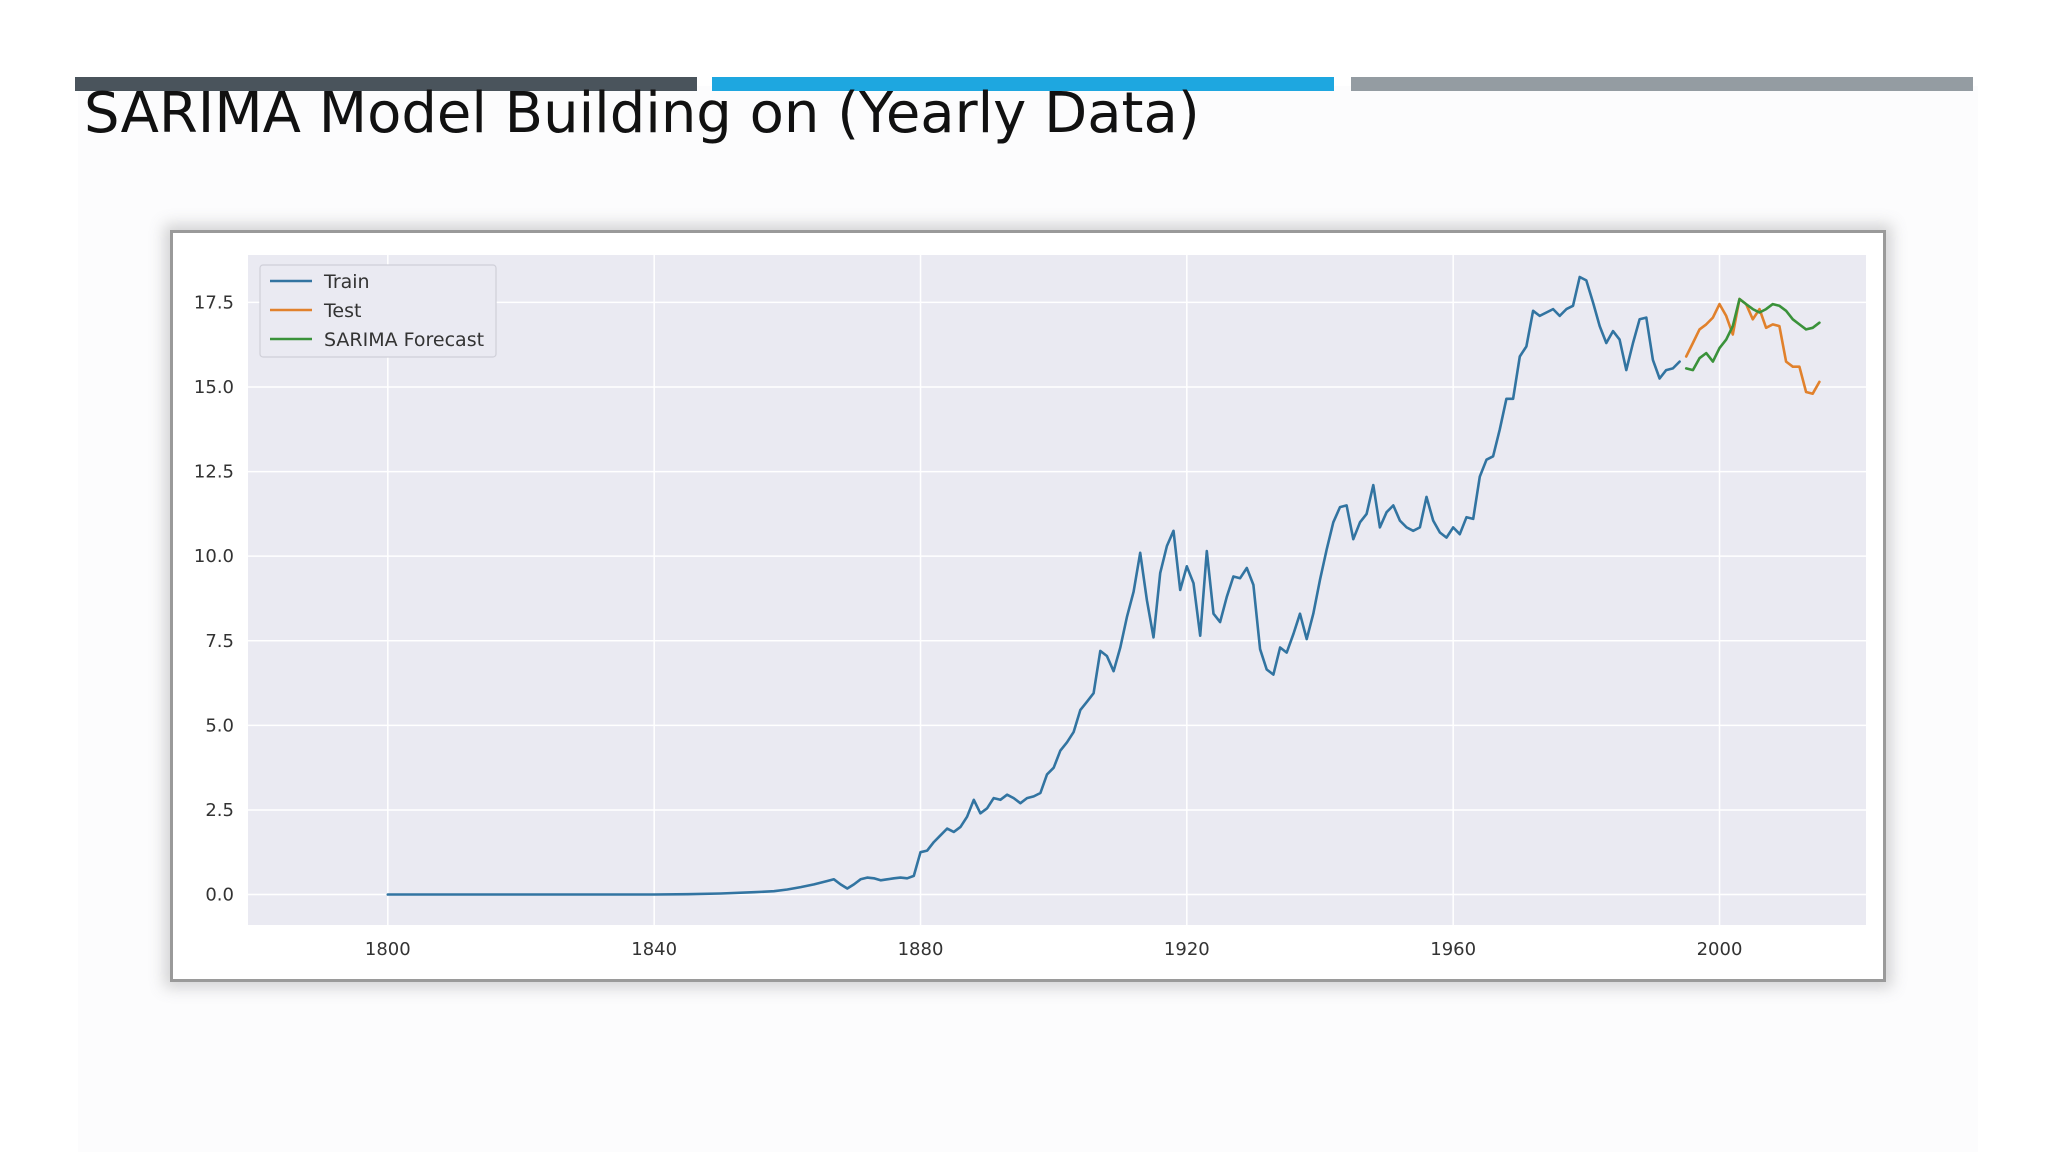 The height and width of the screenshot is (1152, 2048). Describe the element at coordinates (642, 113) in the screenshot. I see `slide-title: SARIMA Model Building on (Yearly Data)` at that location.